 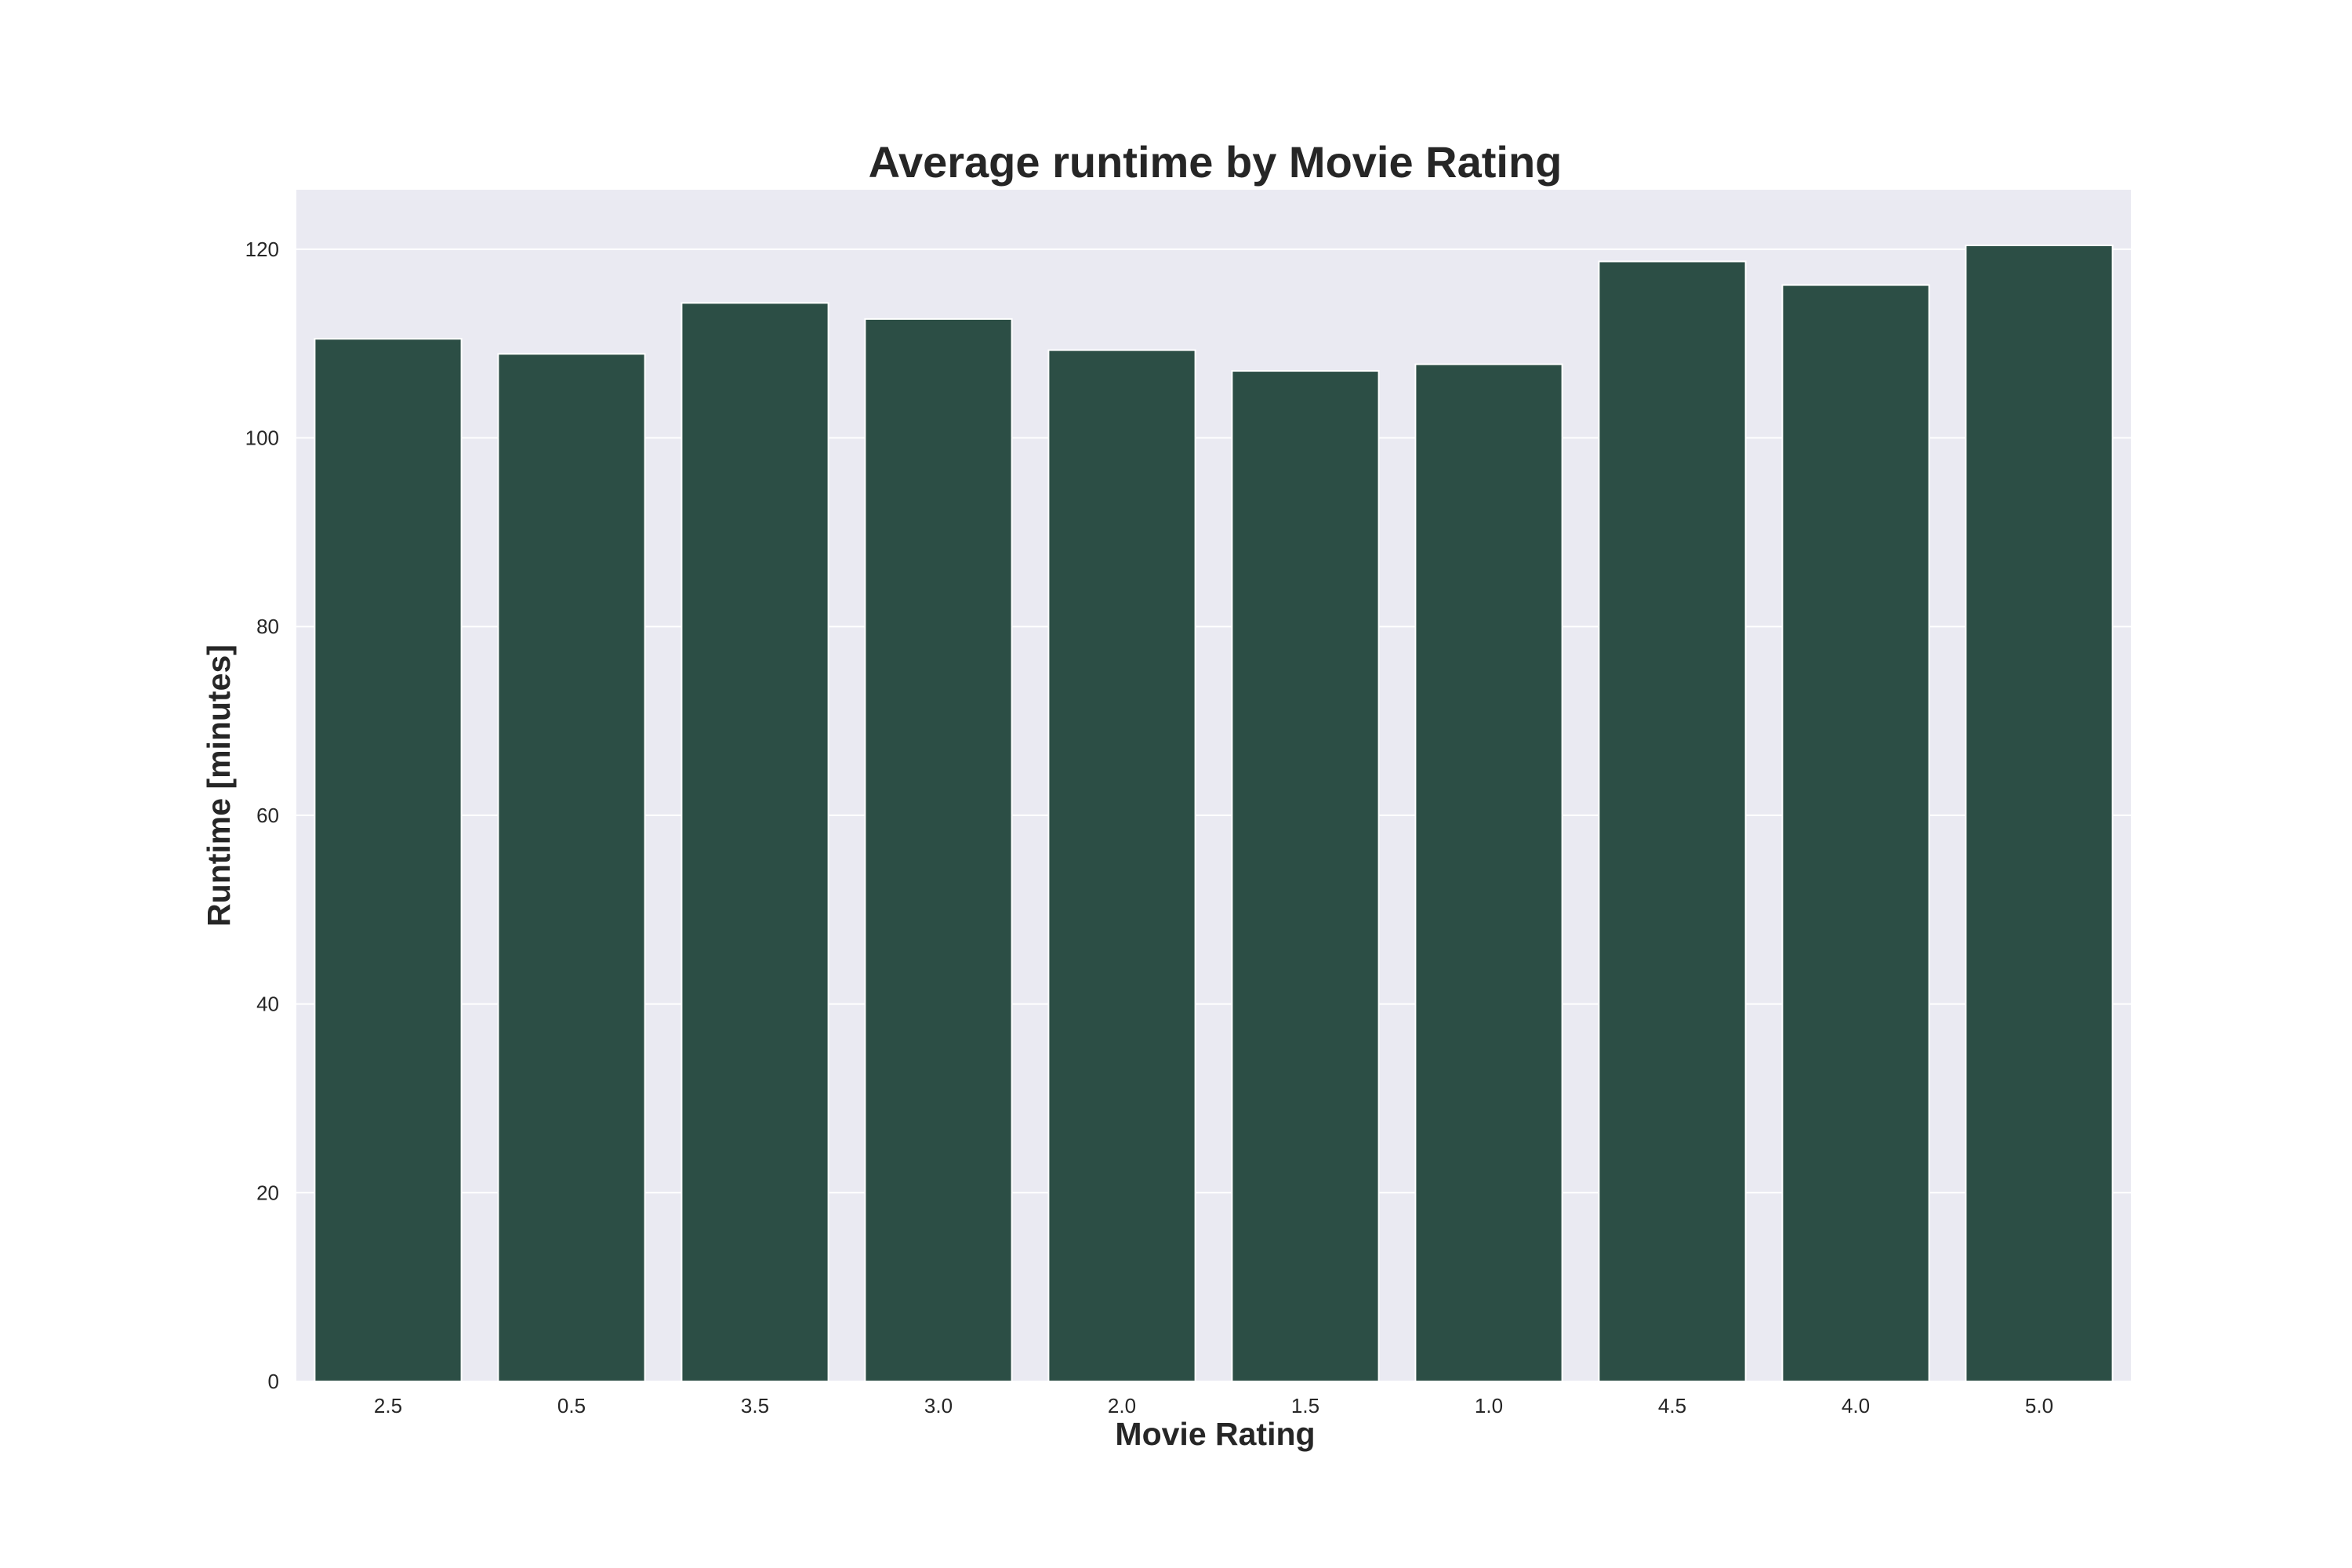 I want to click on x-tick-label: 2.0, so click(x=1122, y=1405).